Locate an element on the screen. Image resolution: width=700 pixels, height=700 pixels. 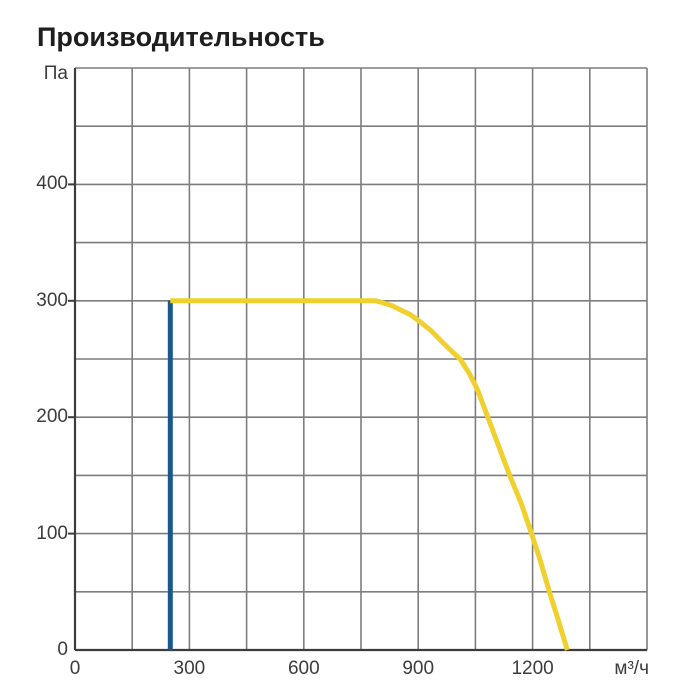
x-tick-label: 300 is located at coordinates (189, 668).